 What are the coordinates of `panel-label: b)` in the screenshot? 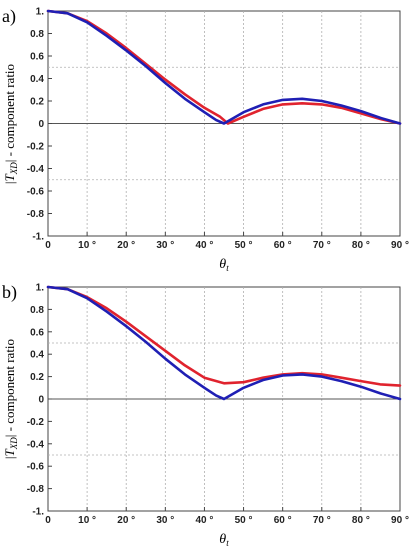 It's located at (9, 292).